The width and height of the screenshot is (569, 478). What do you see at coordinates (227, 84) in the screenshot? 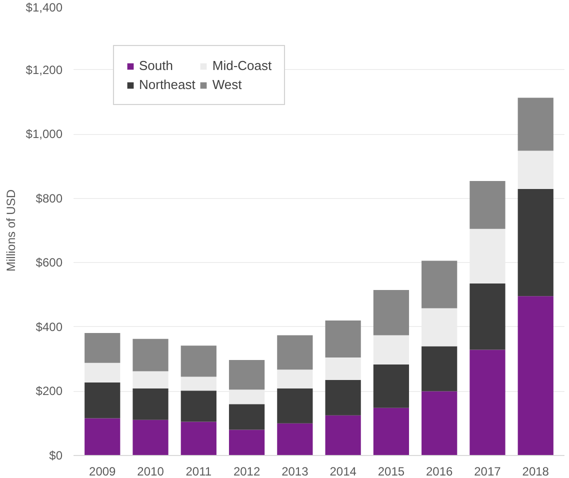
I see `legend-label: West` at bounding box center [227, 84].